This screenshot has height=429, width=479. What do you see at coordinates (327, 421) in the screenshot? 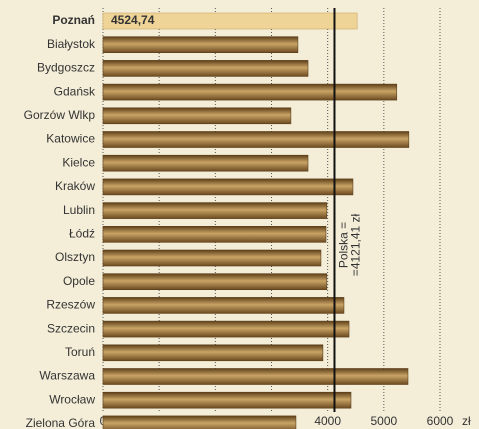
I see `x-tick-label: 4000` at bounding box center [327, 421].